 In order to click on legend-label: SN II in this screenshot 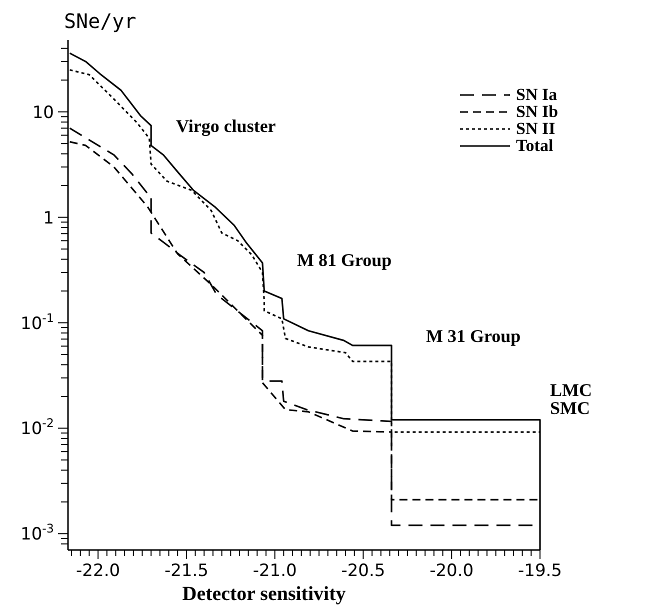, I will do `click(536, 128)`.